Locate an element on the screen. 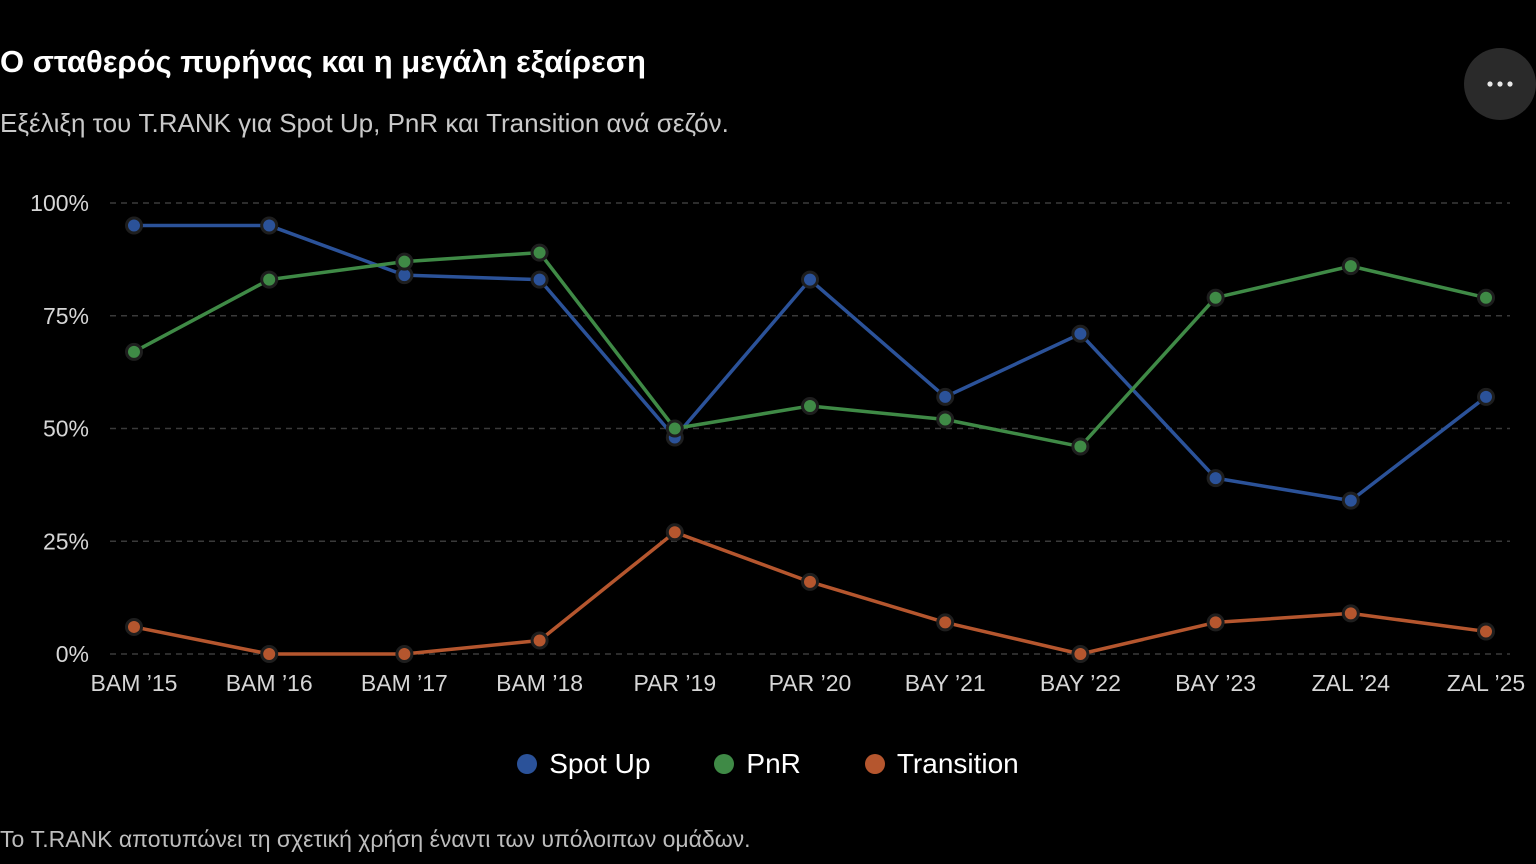  legend-item-spot-up: Spot Up is located at coordinates (583, 764).